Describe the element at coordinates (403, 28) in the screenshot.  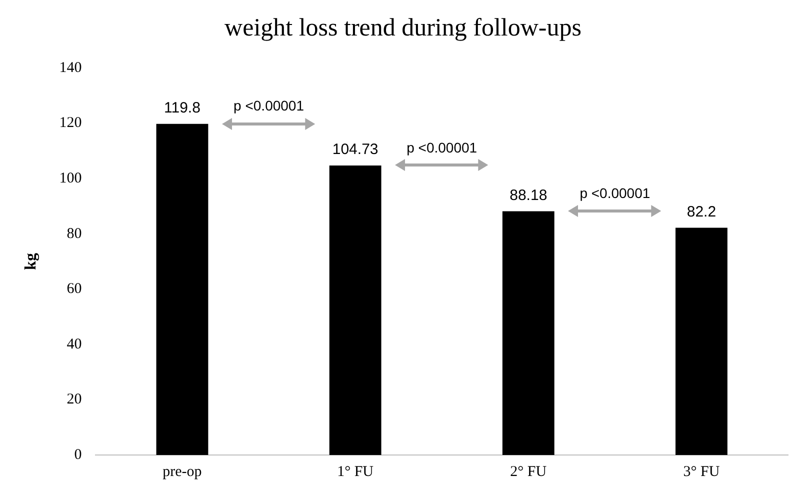
I see `chart-title: weight loss trend during follow-ups` at that location.